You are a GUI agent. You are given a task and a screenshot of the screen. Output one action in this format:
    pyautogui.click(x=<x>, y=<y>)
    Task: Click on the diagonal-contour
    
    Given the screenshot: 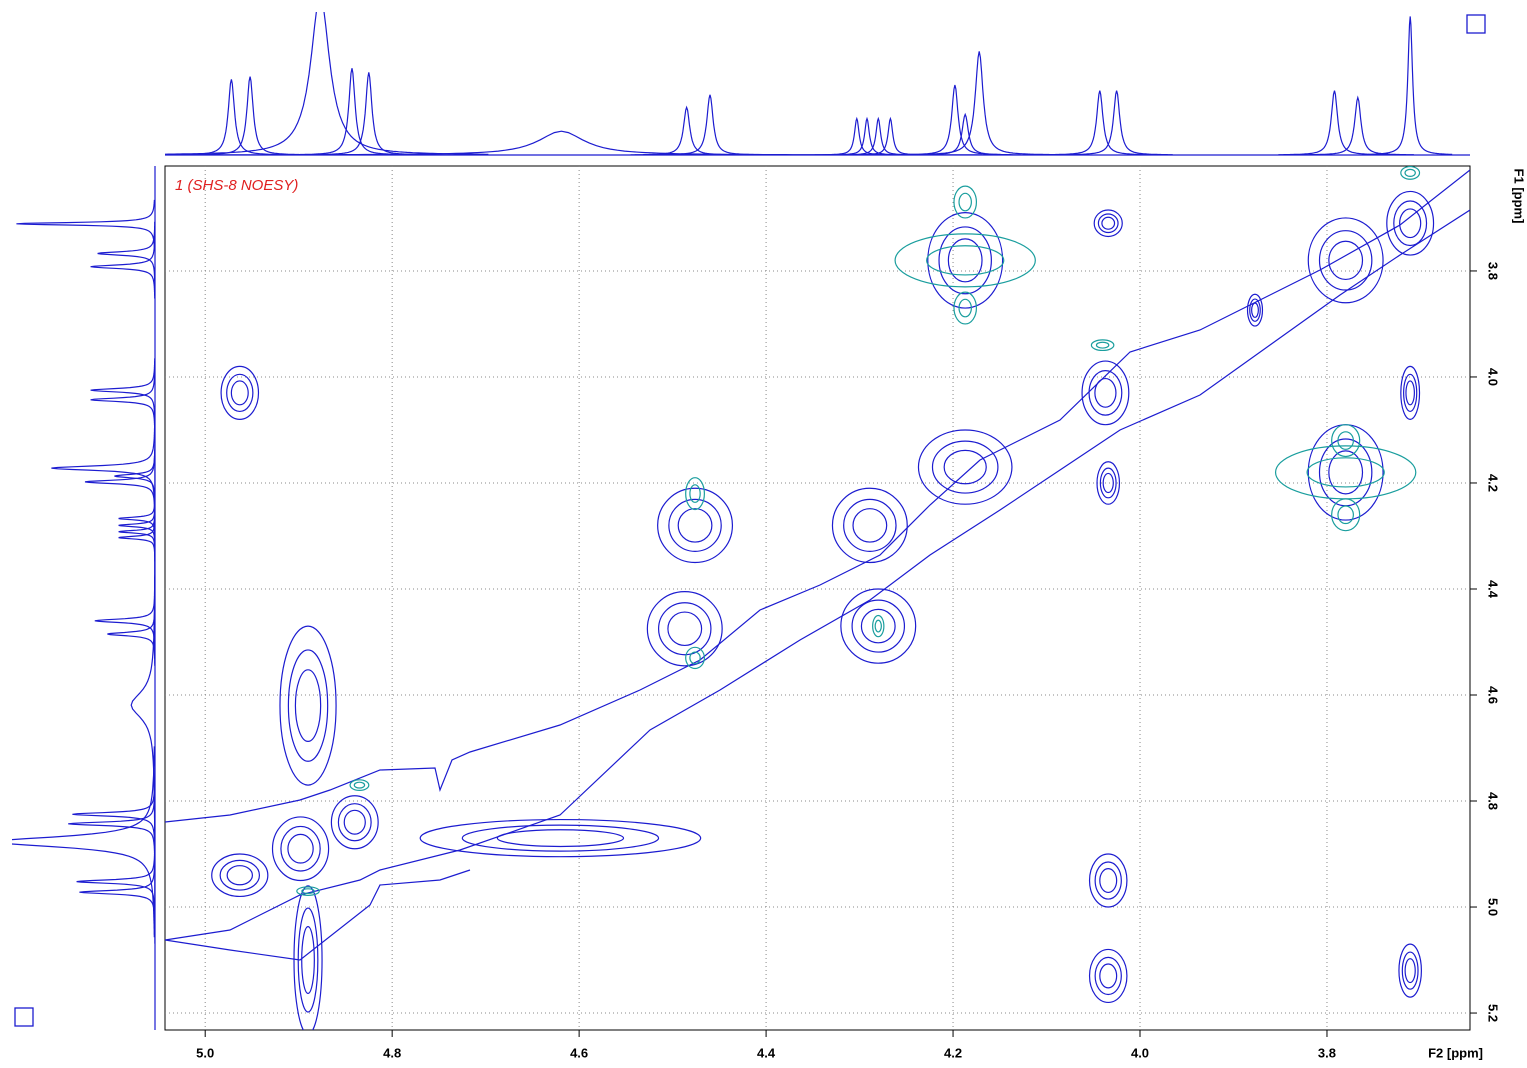 What is the action you would take?
    pyautogui.click(x=318, y=915)
    